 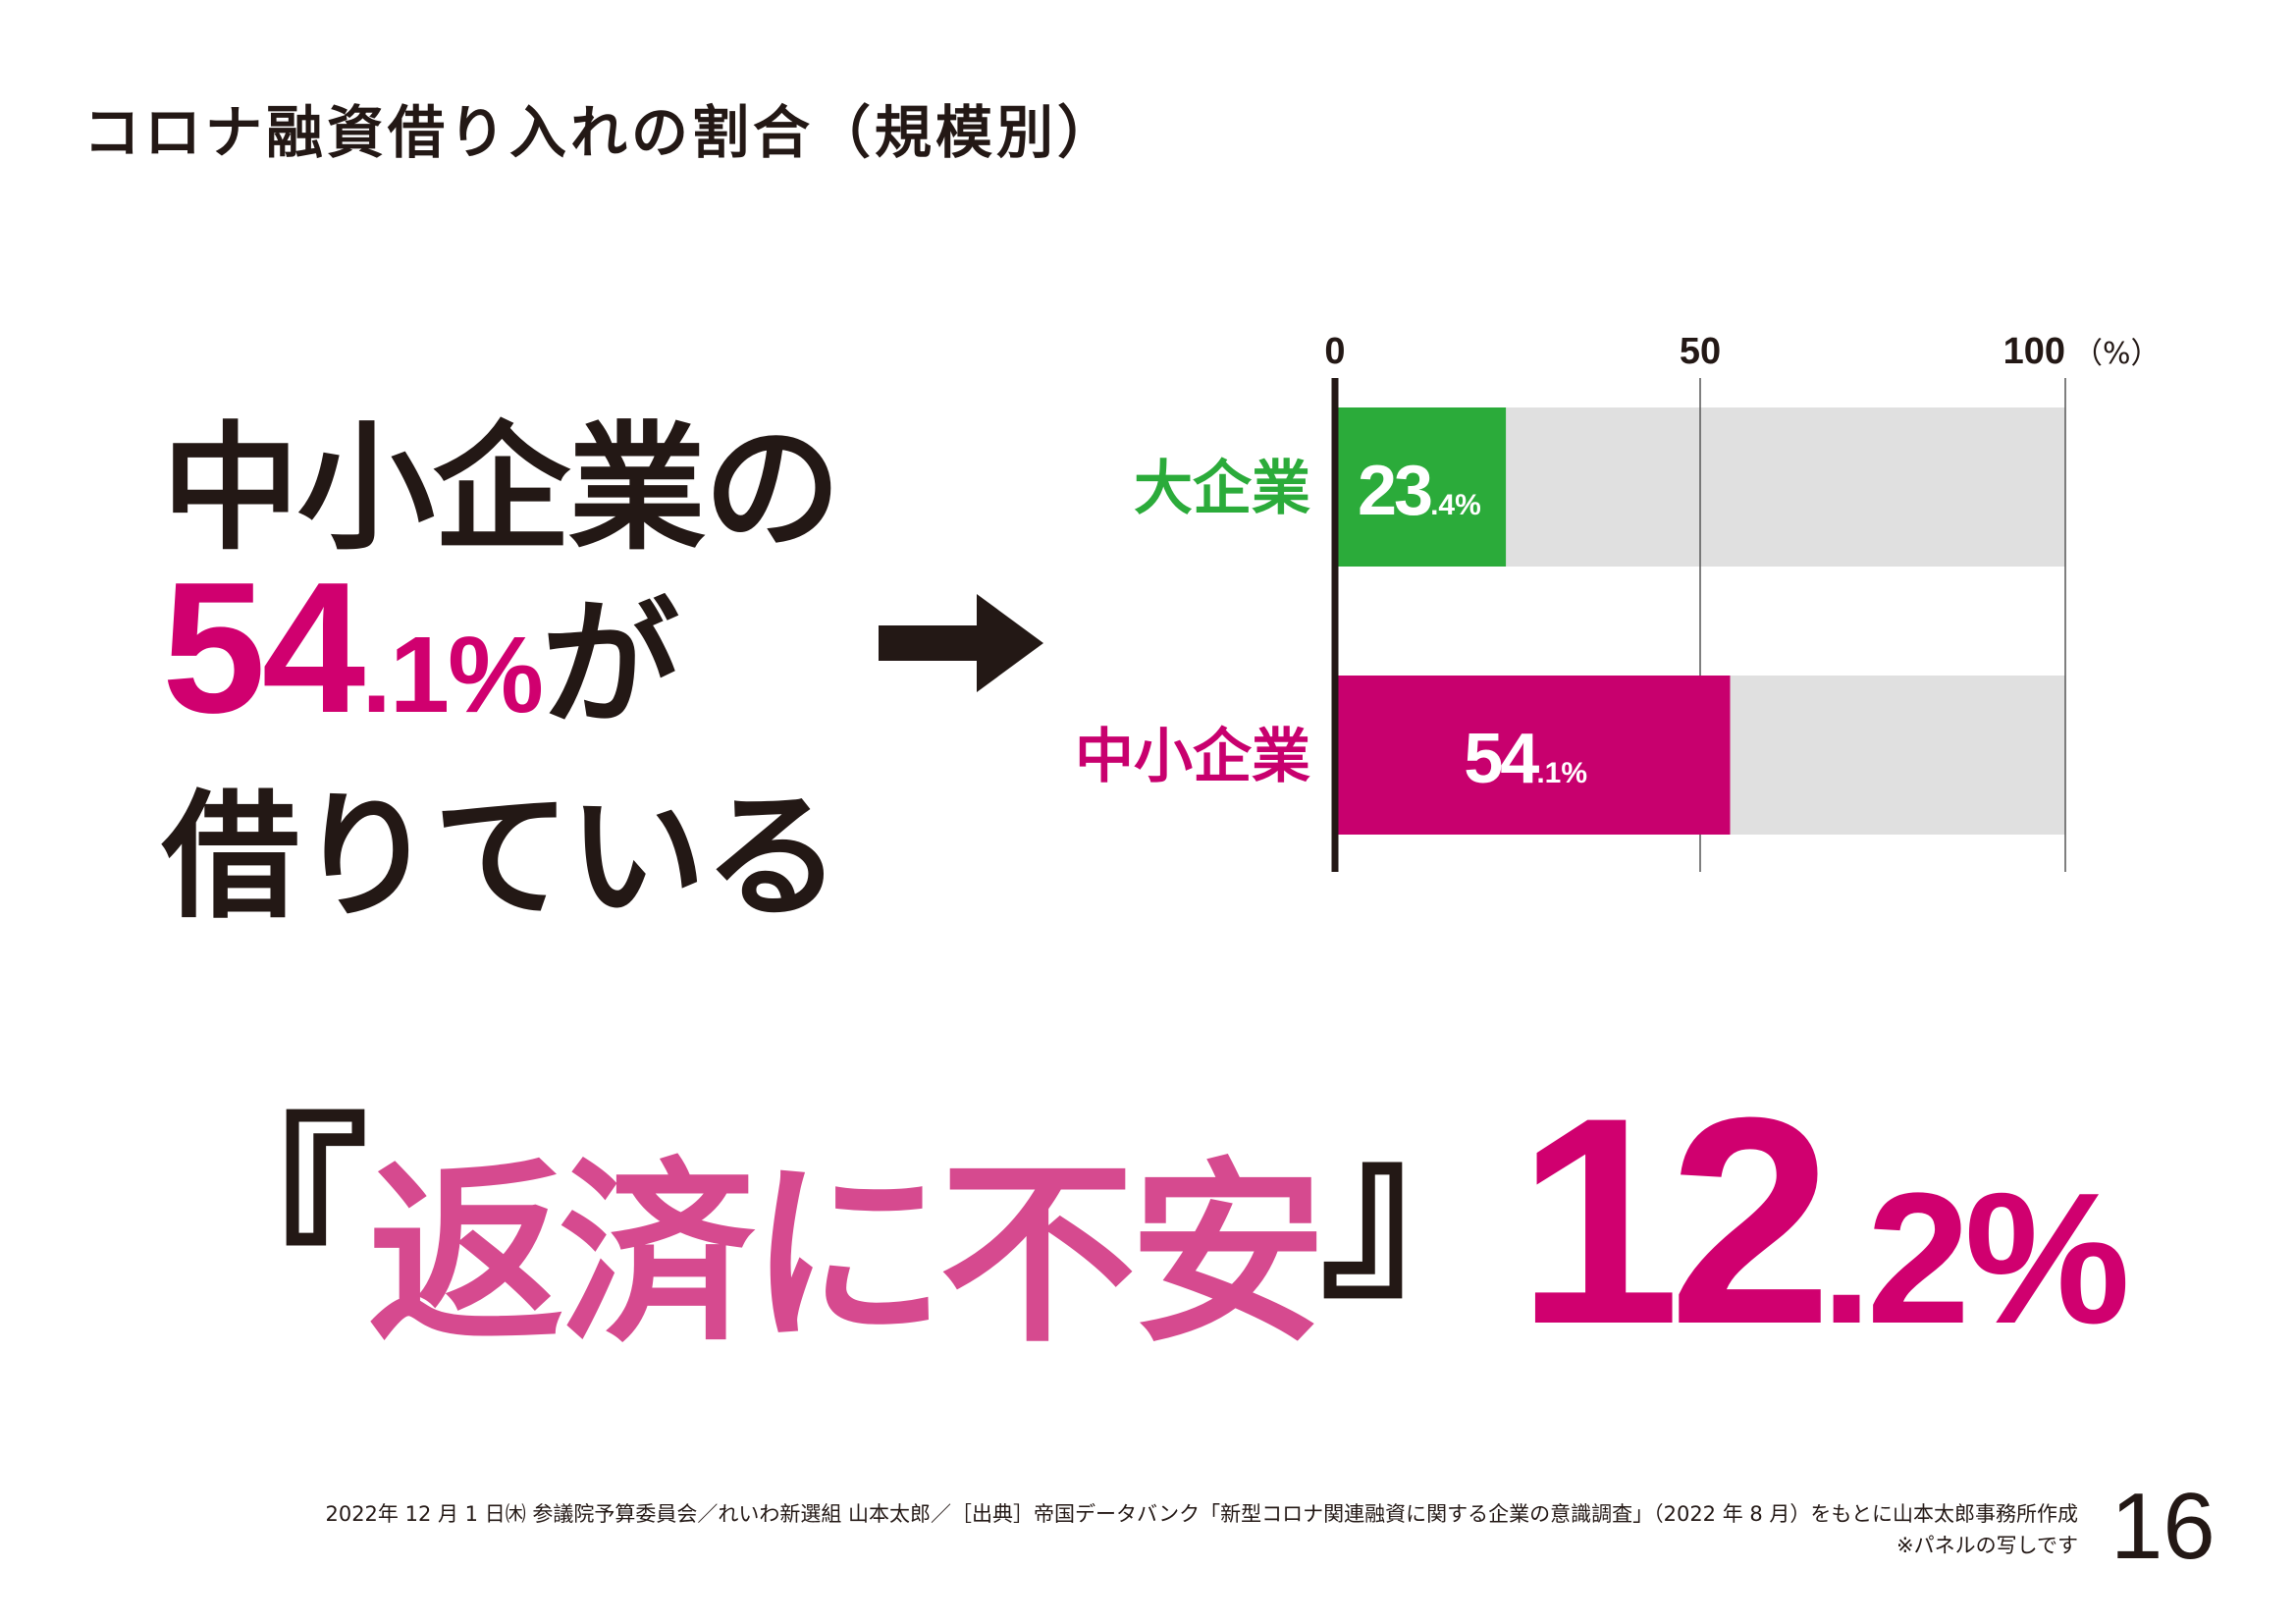 What do you see at coordinates (2117, 354) in the screenshot?
I see `axis-unit: （%）` at bounding box center [2117, 354].